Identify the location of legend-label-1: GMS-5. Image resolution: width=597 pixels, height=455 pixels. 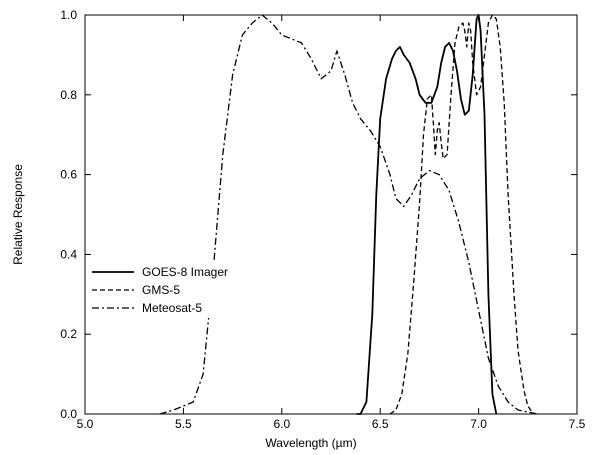
(161, 290).